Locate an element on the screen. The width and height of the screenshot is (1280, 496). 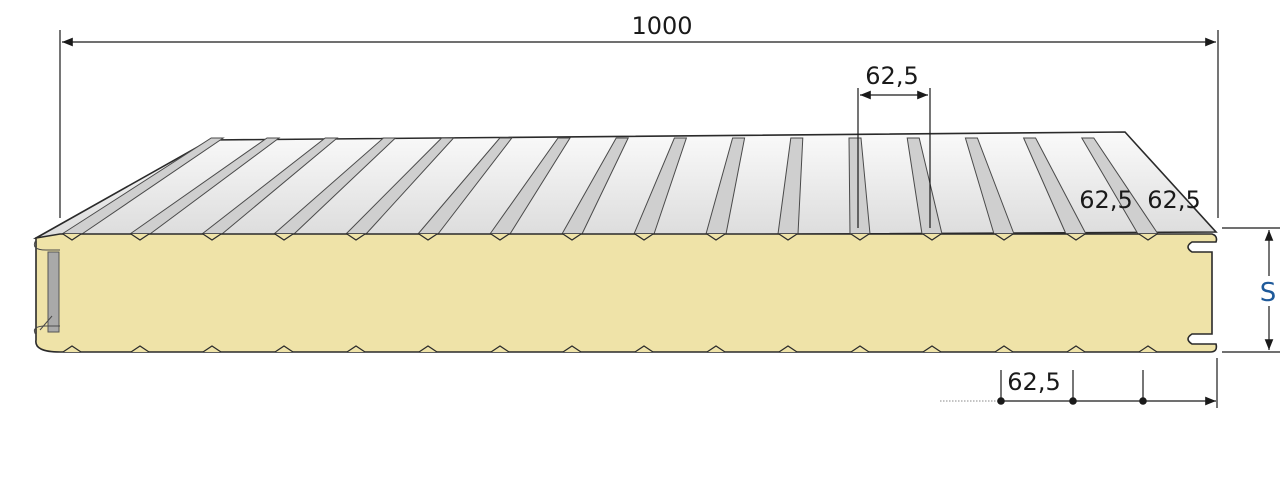
total-width-label: 1000 is located at coordinates (661, 26).